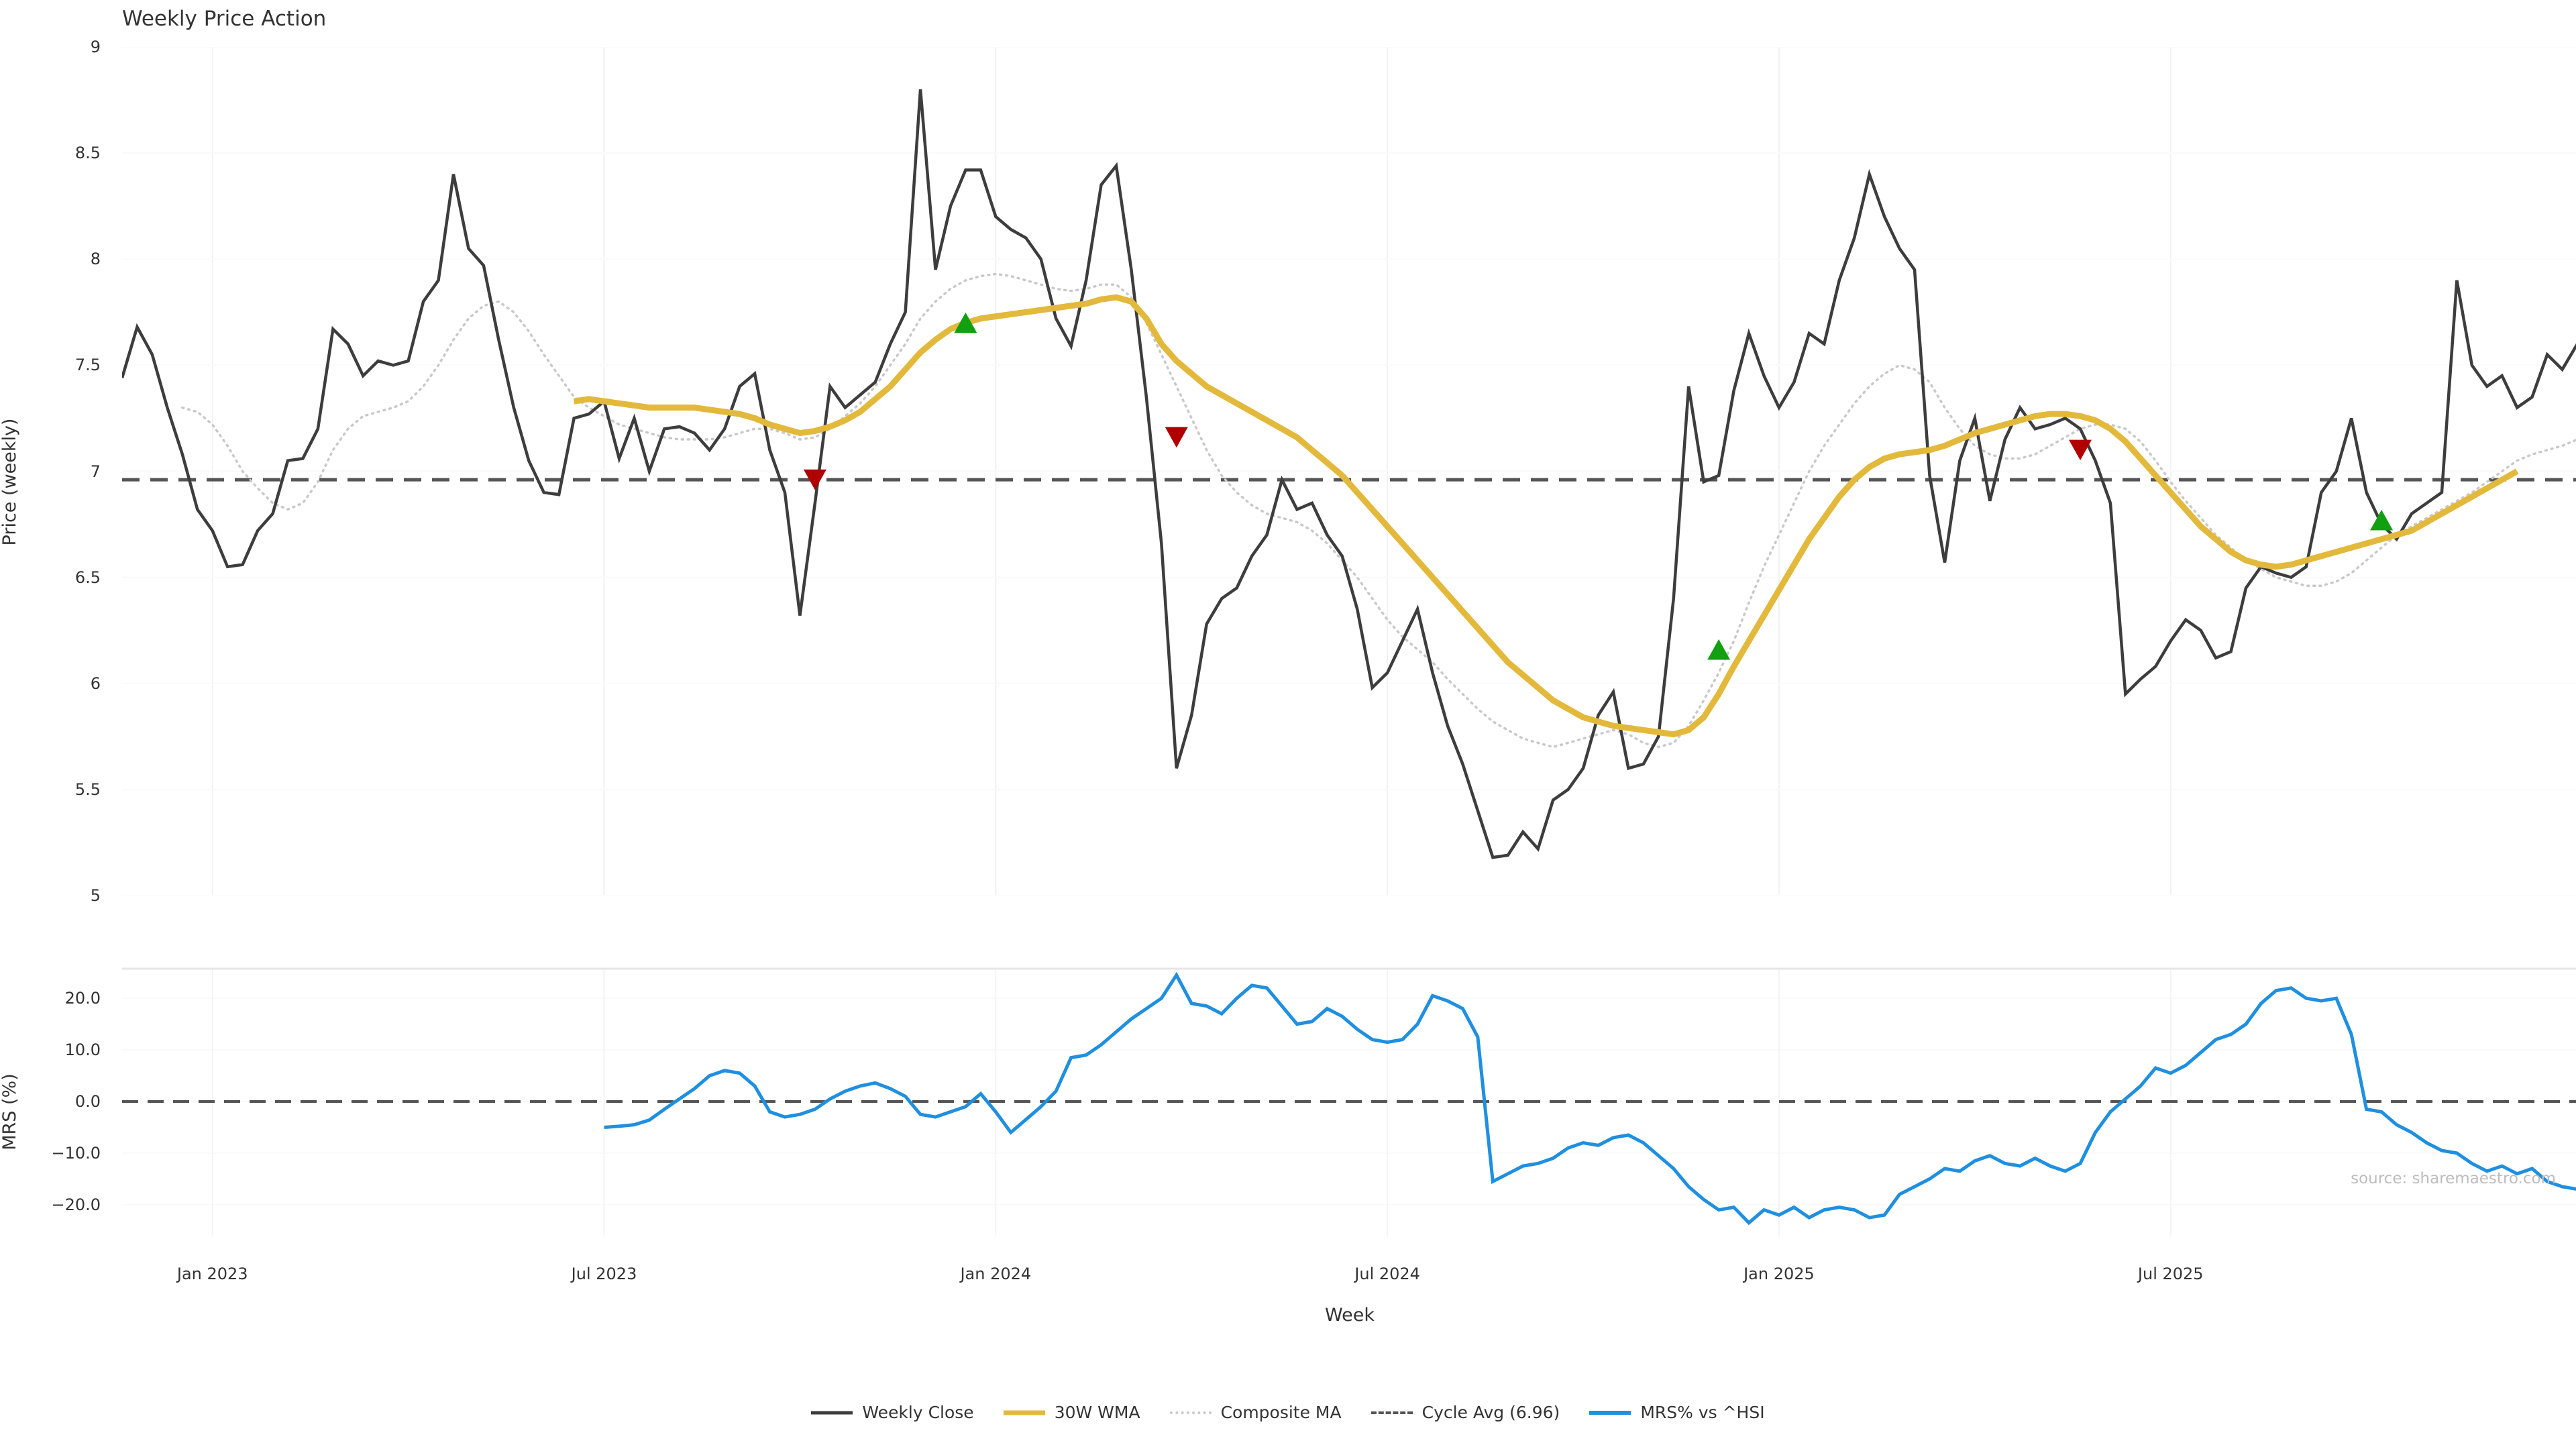  Describe the element at coordinates (82, 1050) in the screenshot. I see `mrs-ytick: 10.0` at that location.